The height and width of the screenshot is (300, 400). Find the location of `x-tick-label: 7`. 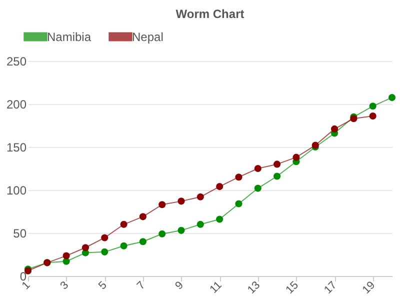

x-tick-label: 7 is located at coordinates (141, 285).